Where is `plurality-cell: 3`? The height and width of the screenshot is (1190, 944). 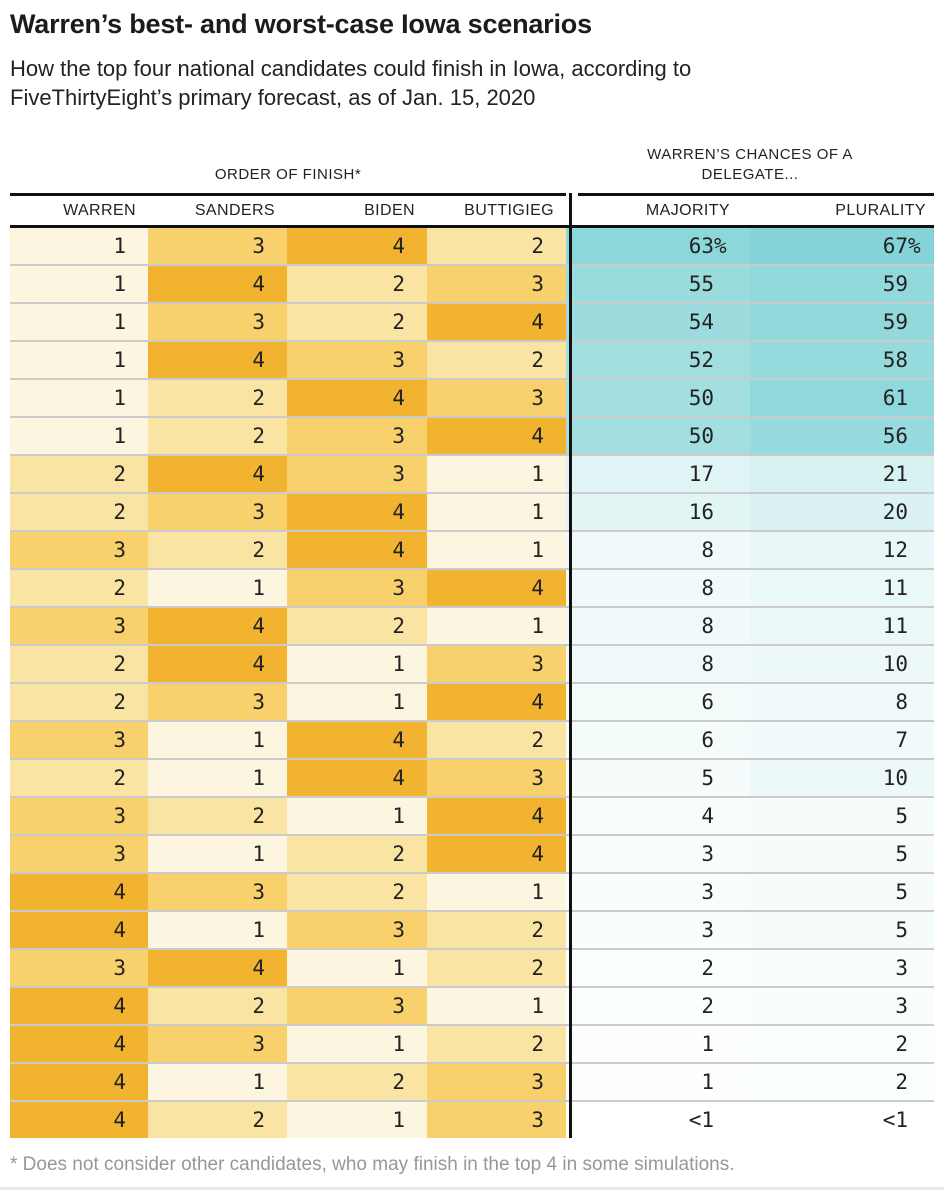
plurality-cell: 3 is located at coordinates (842, 1006).